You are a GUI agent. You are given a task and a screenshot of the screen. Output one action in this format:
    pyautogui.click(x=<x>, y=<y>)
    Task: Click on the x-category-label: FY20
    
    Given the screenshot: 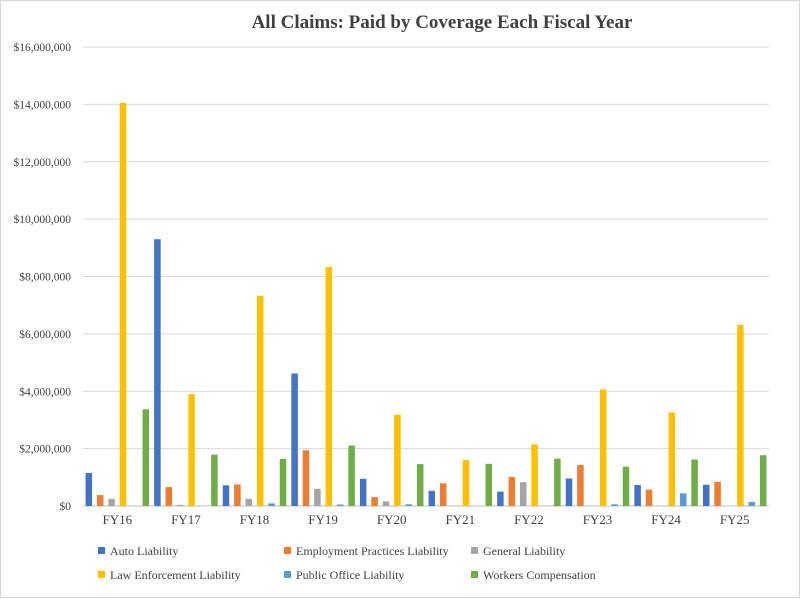 What is the action you would take?
    pyautogui.click(x=392, y=519)
    